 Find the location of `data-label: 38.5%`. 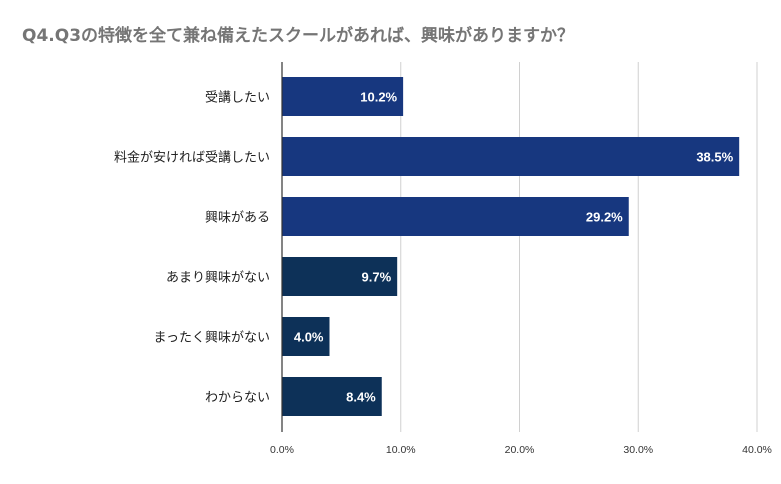

data-label: 38.5% is located at coordinates (714, 157).